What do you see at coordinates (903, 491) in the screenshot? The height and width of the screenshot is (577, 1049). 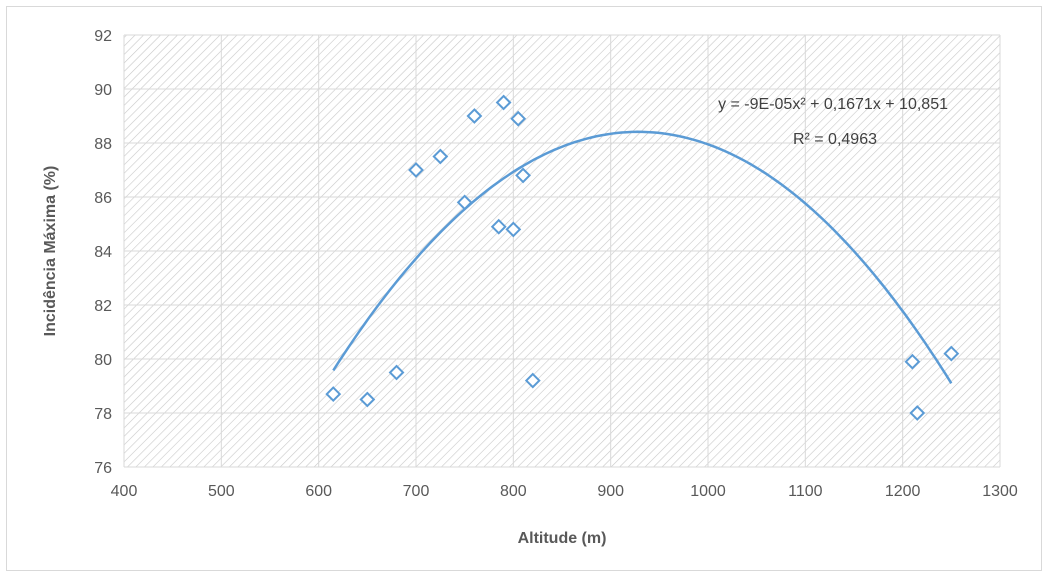 I see `x-tick-label: 1200` at bounding box center [903, 491].